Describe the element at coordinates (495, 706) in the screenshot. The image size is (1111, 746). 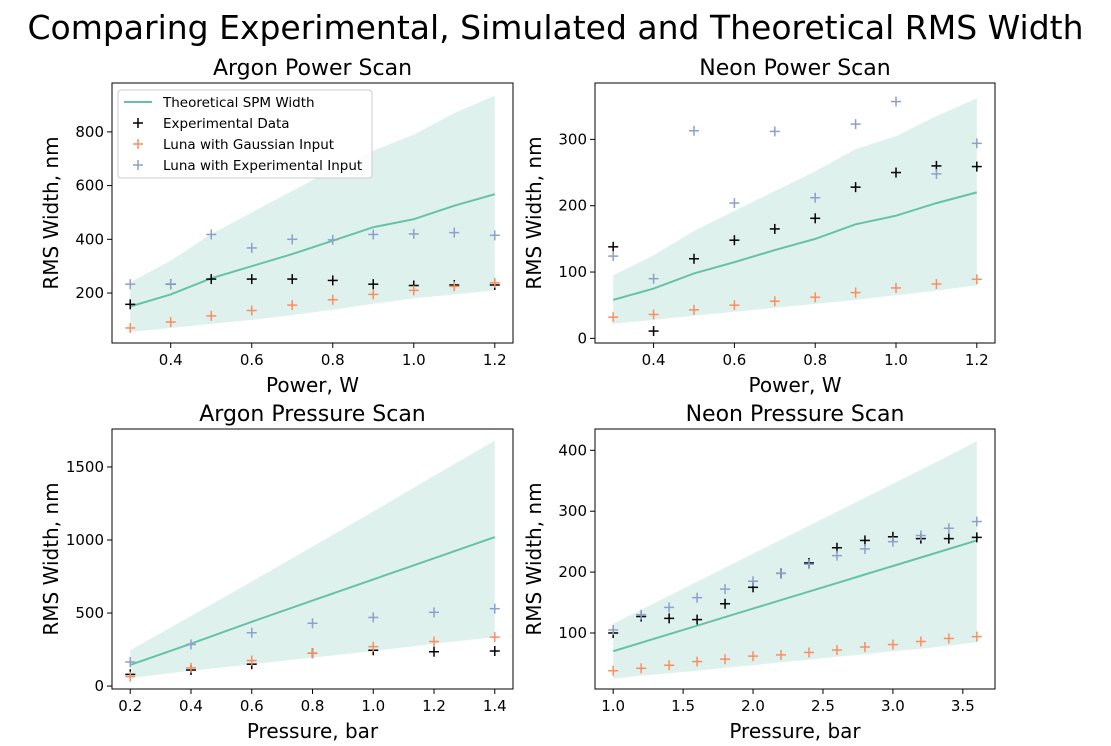
I see `x-tick-label: 1.4` at that location.